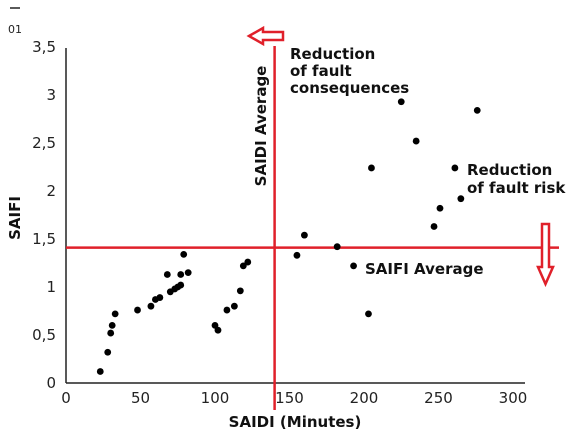 The image size is (575, 438). I want to click on x-tick-labels: 0 50 100 150 200 250 300, so click(294, 398).